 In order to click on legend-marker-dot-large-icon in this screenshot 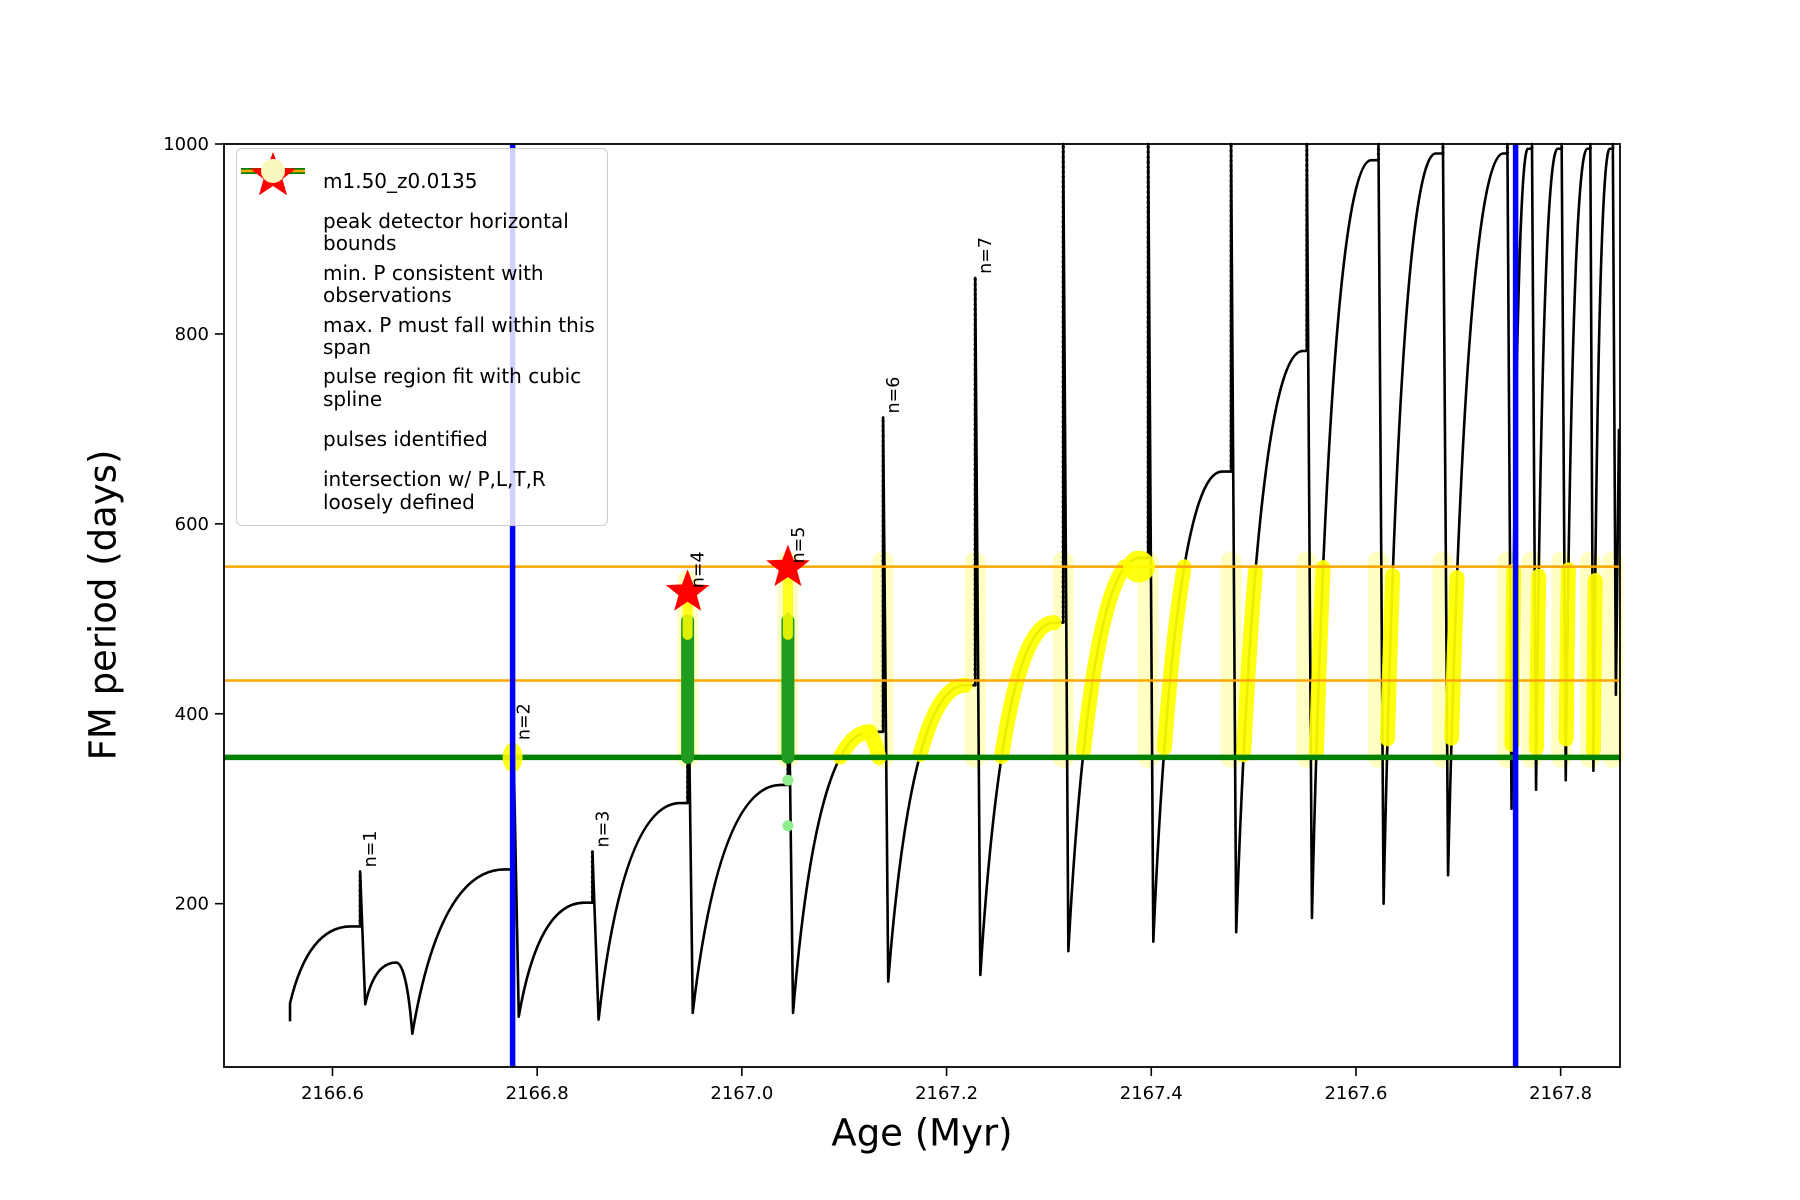, I will do `click(281, 336)`.